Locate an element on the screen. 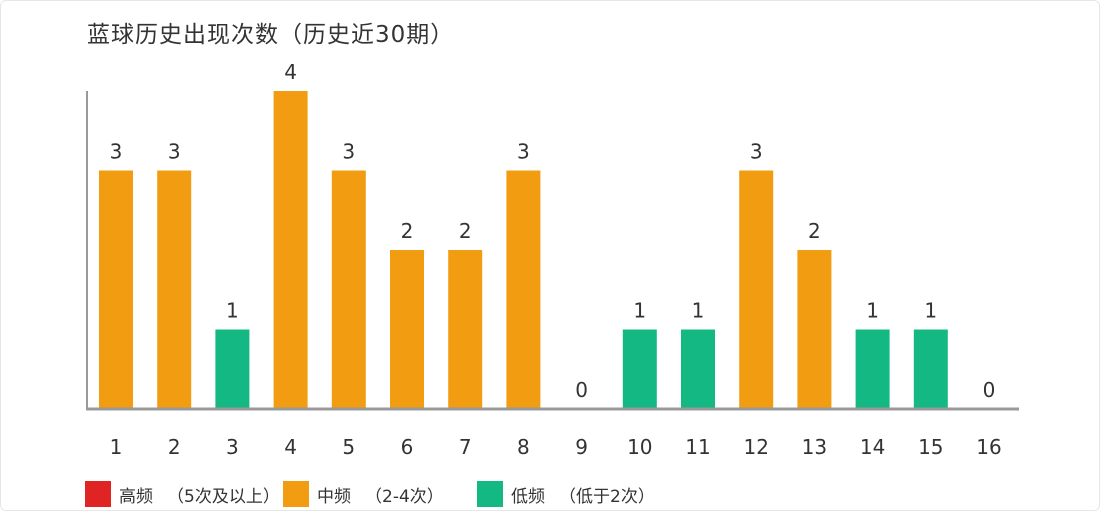 This screenshot has height=517, width=1104. value-label-16: 0 is located at coordinates (989, 390).